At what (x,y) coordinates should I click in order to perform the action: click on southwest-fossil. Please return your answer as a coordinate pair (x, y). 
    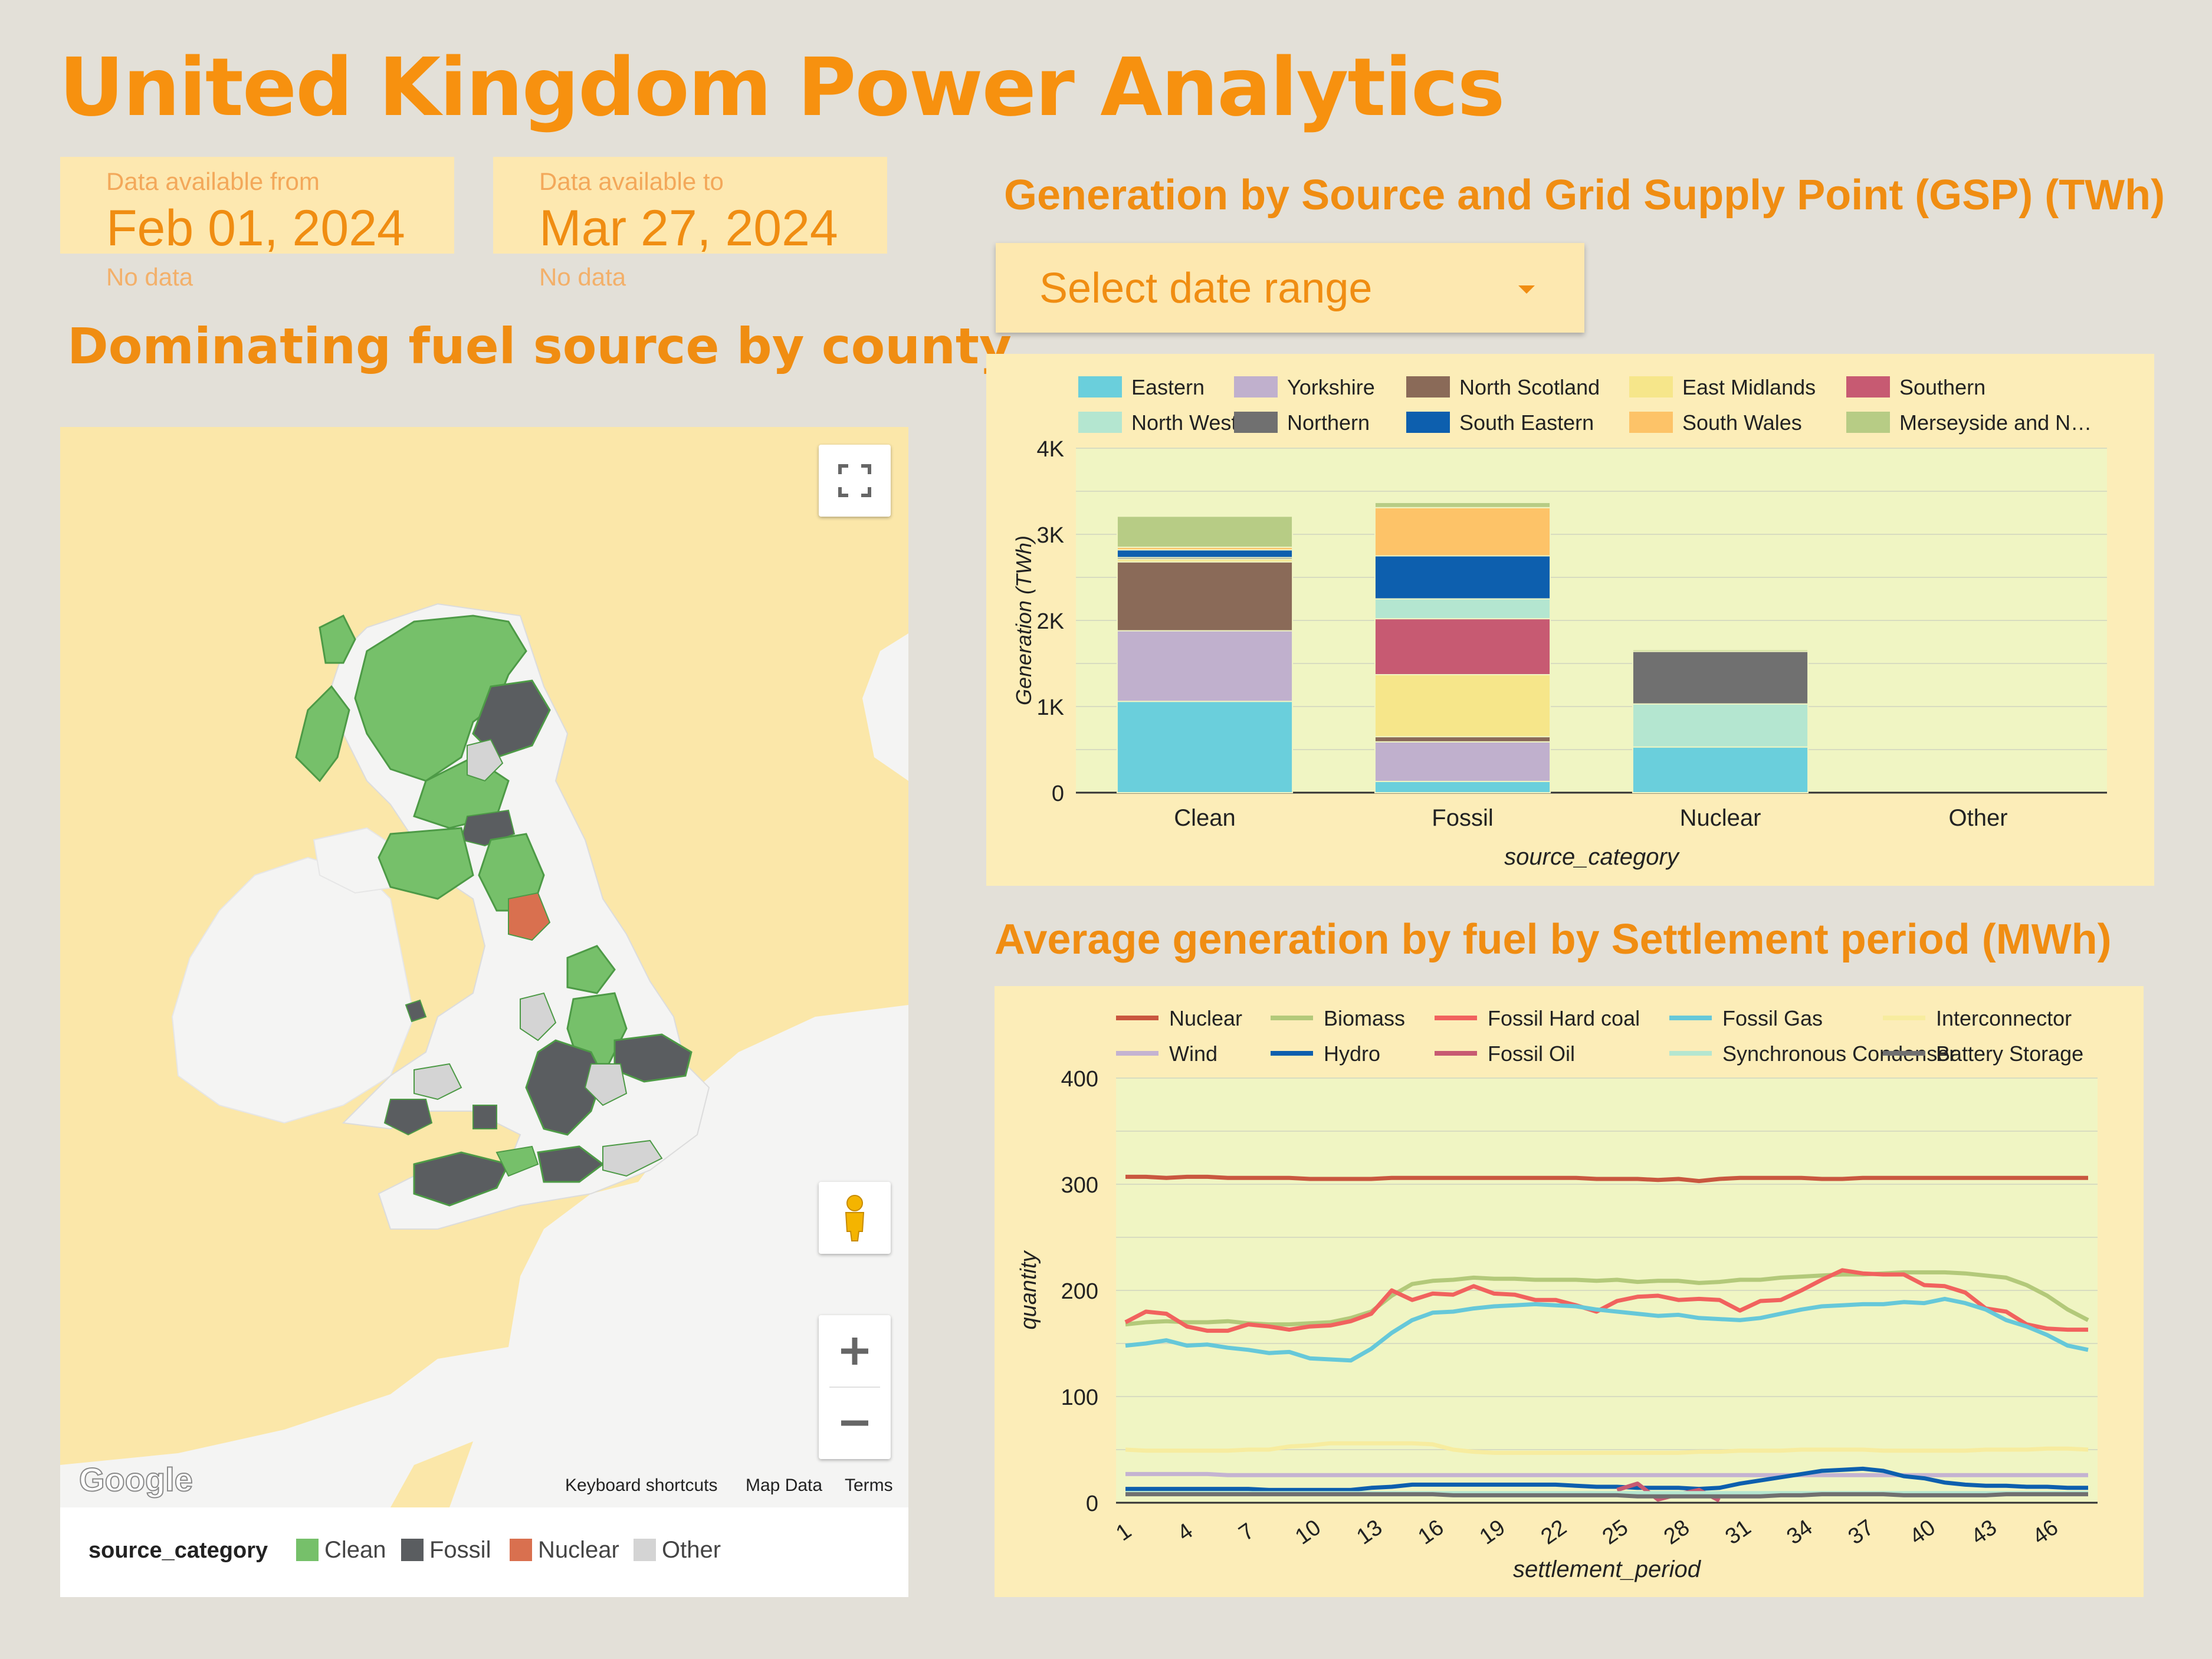
    Looking at the image, I should click on (461, 1179).